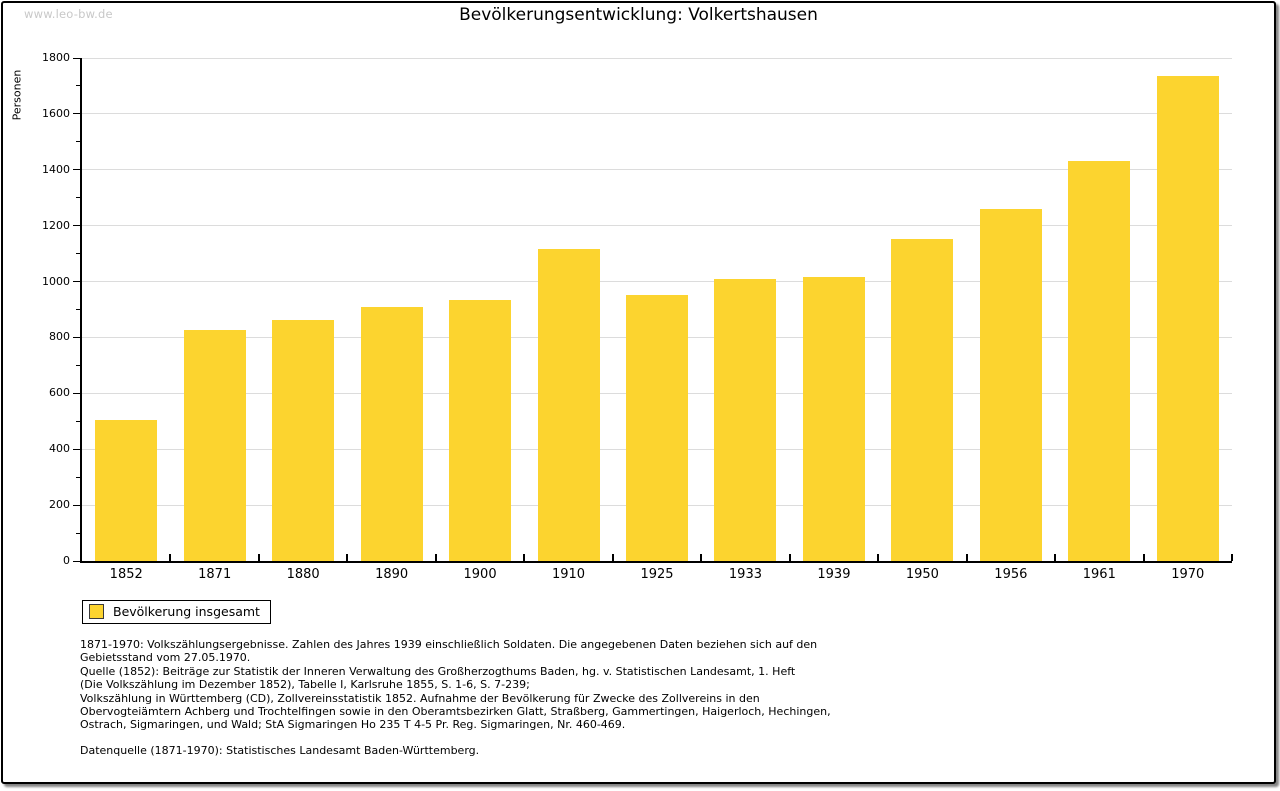 The image size is (1280, 791). Describe the element at coordinates (745, 574) in the screenshot. I see `x-tick-label: 1933` at that location.